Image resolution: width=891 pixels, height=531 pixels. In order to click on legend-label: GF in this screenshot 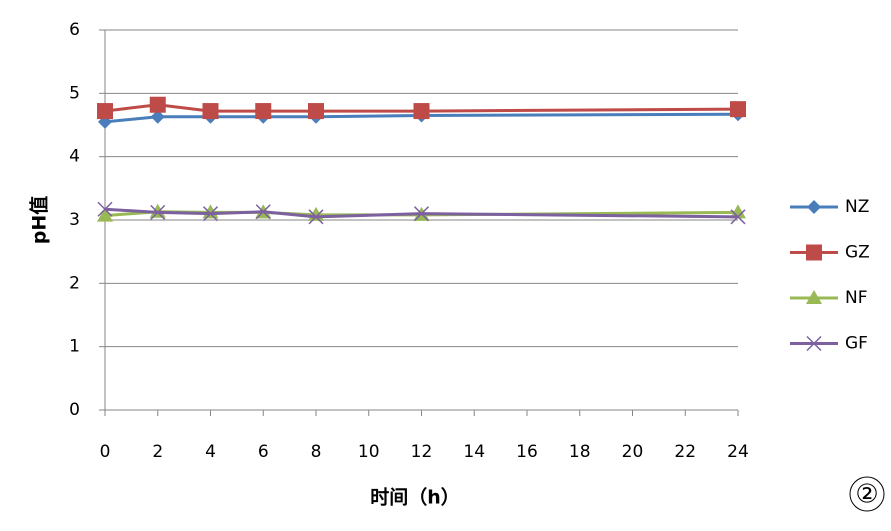, I will do `click(856, 344)`.